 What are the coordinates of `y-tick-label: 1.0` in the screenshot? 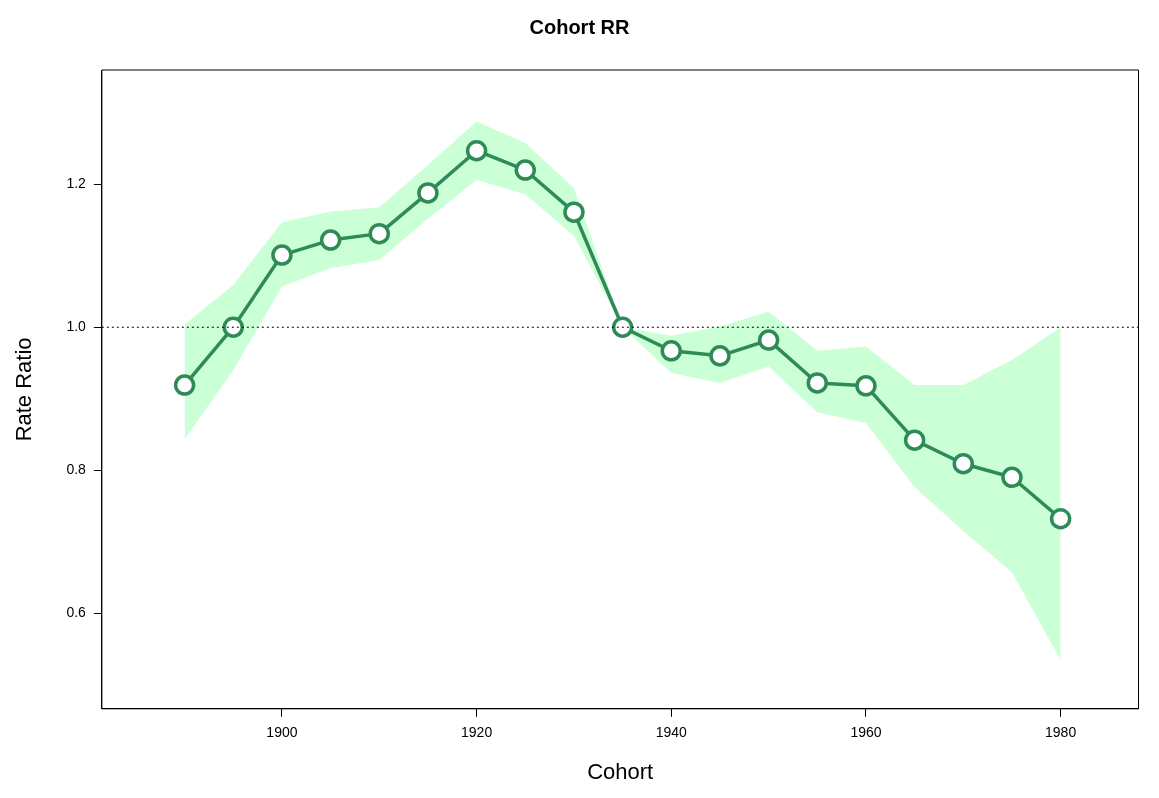 It's located at (76, 326).